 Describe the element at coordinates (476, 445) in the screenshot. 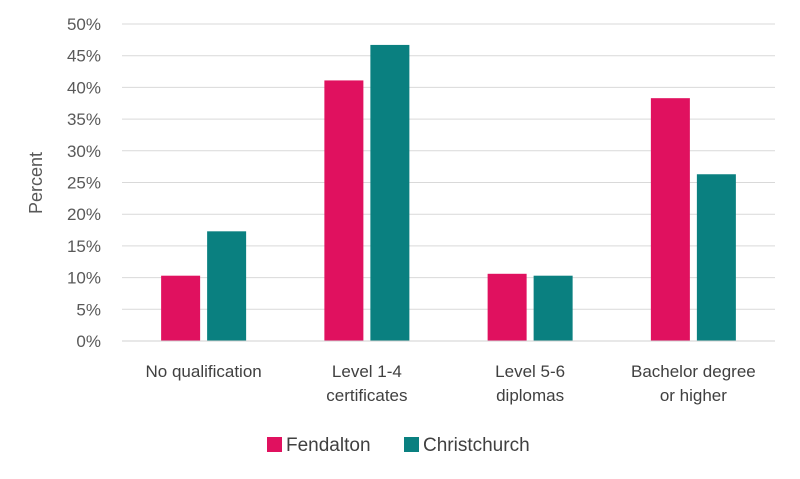

I see `legend-label-christchurch: Christchurch` at that location.